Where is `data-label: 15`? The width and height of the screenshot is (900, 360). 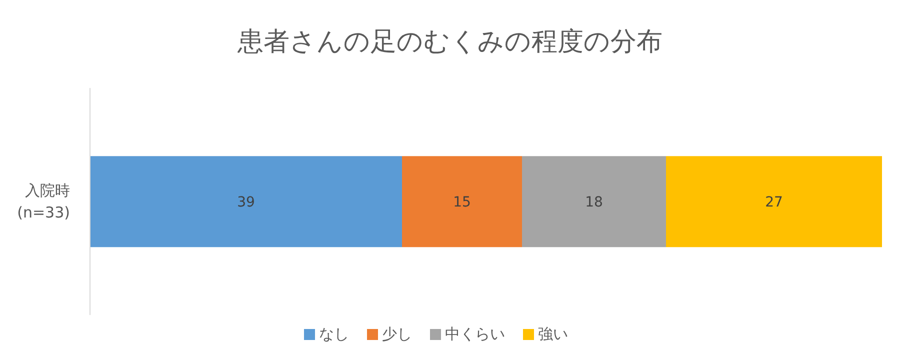 data-label: 15 is located at coordinates (462, 202).